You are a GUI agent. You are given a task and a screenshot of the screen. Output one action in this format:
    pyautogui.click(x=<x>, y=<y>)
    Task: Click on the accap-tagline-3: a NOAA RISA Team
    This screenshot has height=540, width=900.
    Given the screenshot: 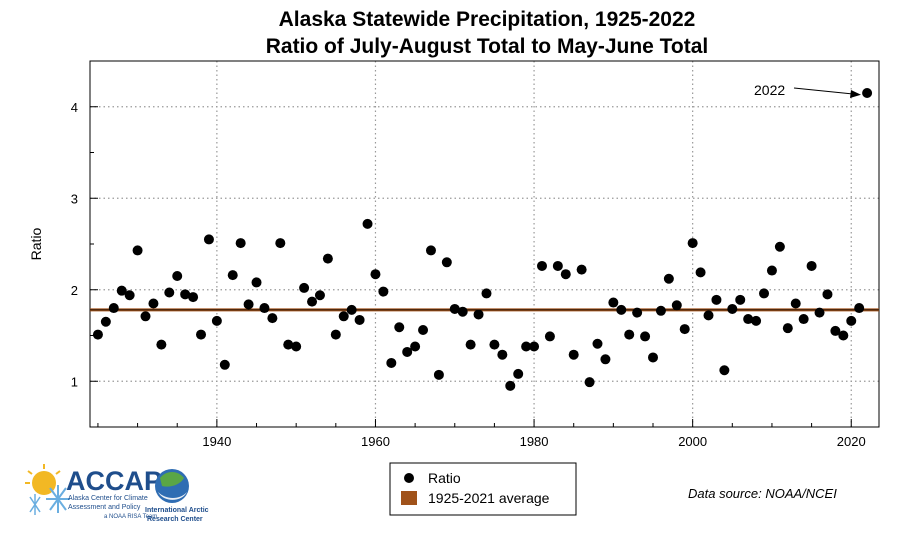 What is the action you would take?
    pyautogui.click(x=130, y=517)
    